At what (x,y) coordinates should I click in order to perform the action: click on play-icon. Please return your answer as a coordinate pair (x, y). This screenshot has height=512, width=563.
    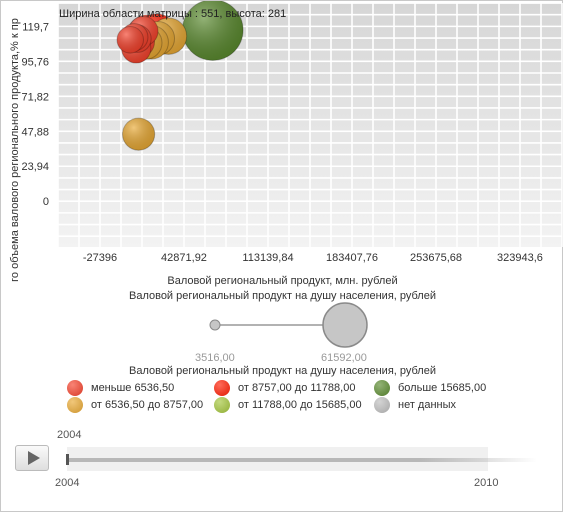
    Looking at the image, I should click on (33, 458).